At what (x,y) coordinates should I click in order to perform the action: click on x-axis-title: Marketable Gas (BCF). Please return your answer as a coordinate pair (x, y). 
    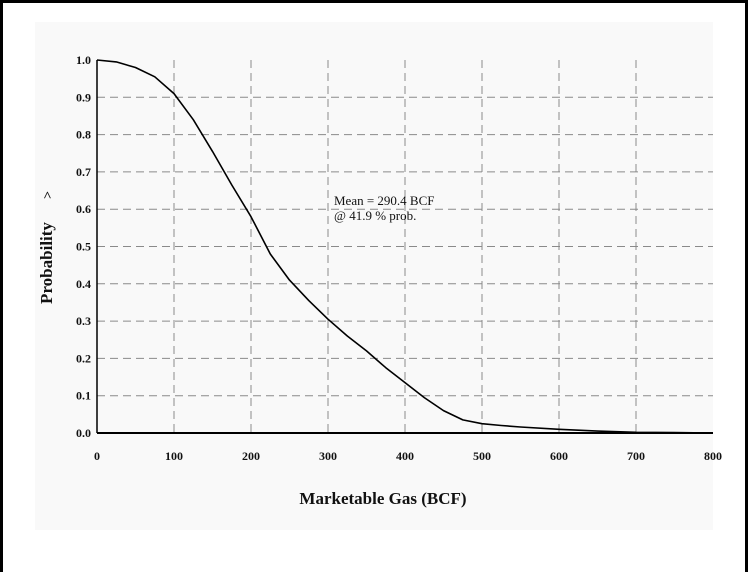
    Looking at the image, I should click on (382, 498).